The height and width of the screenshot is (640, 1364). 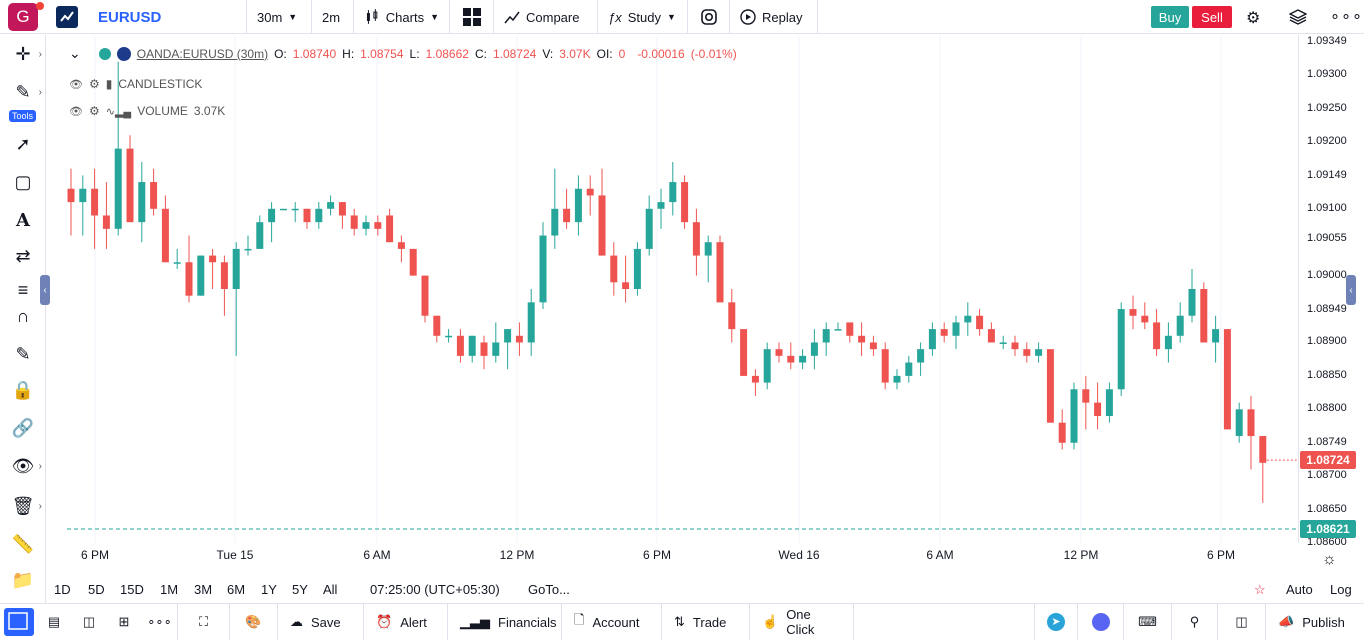 I want to click on range-6m: 6M, so click(x=236, y=589).